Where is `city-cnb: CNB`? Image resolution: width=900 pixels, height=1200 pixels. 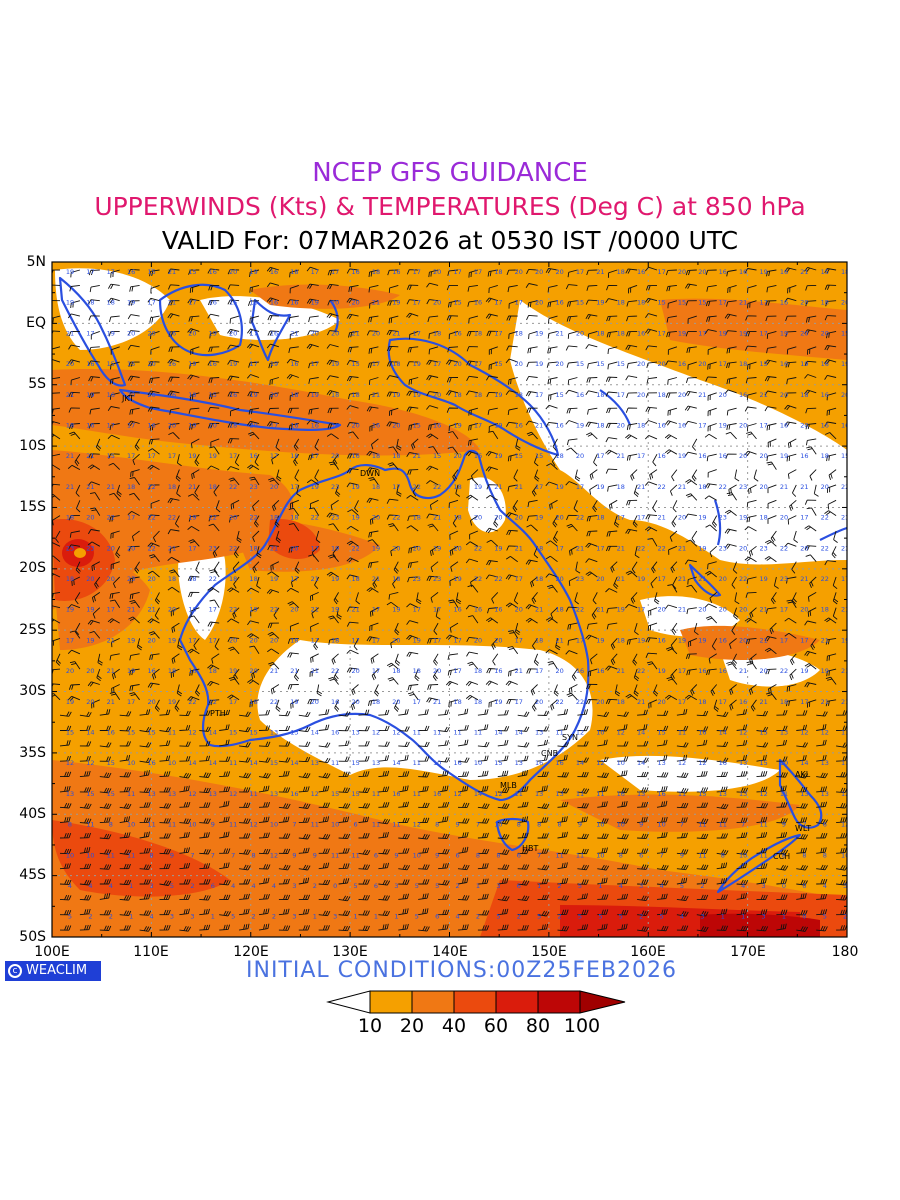 city-cnb: CNB is located at coordinates (549, 753).